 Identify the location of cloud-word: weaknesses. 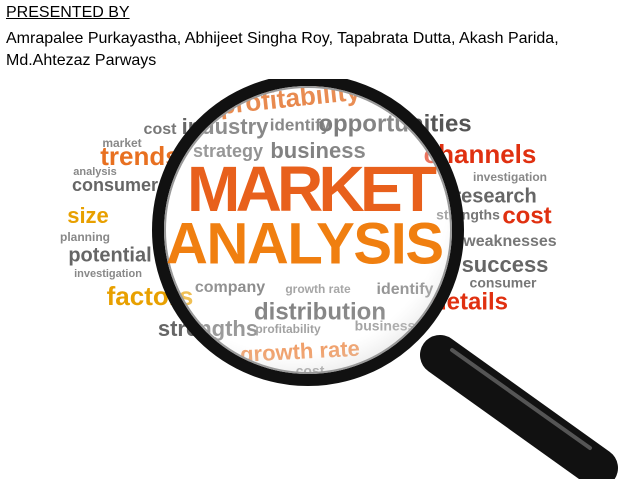
(509, 241).